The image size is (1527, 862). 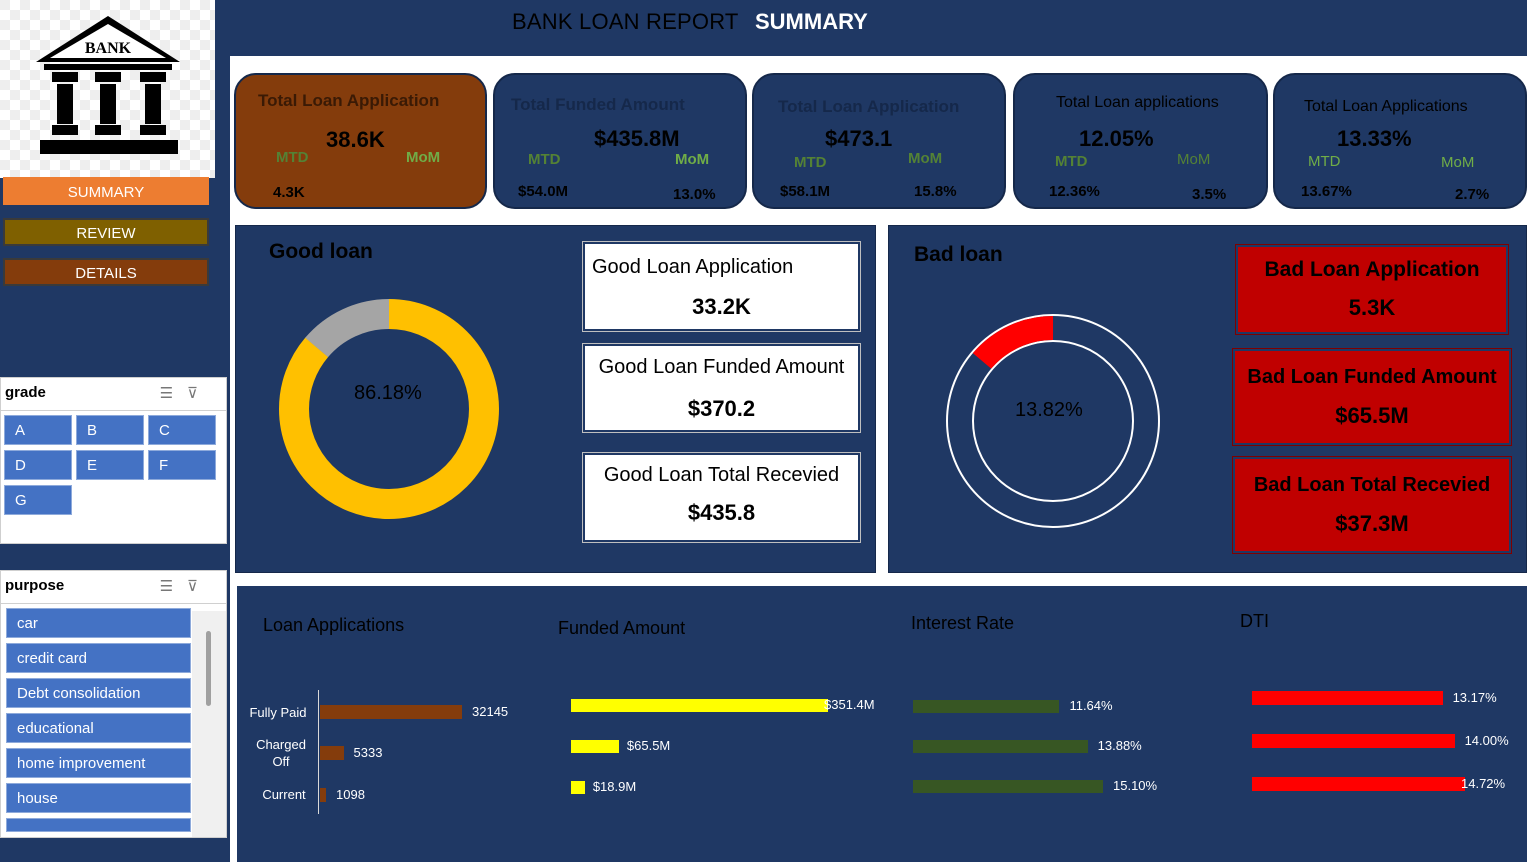 What do you see at coordinates (1372, 269) in the screenshot?
I see `box-label: Bad Loan Application` at bounding box center [1372, 269].